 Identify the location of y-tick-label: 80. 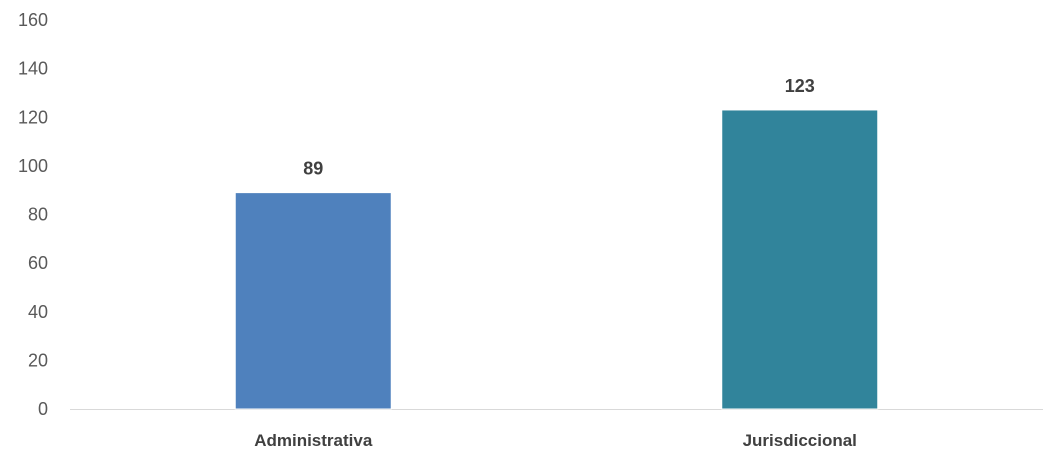
(38, 215).